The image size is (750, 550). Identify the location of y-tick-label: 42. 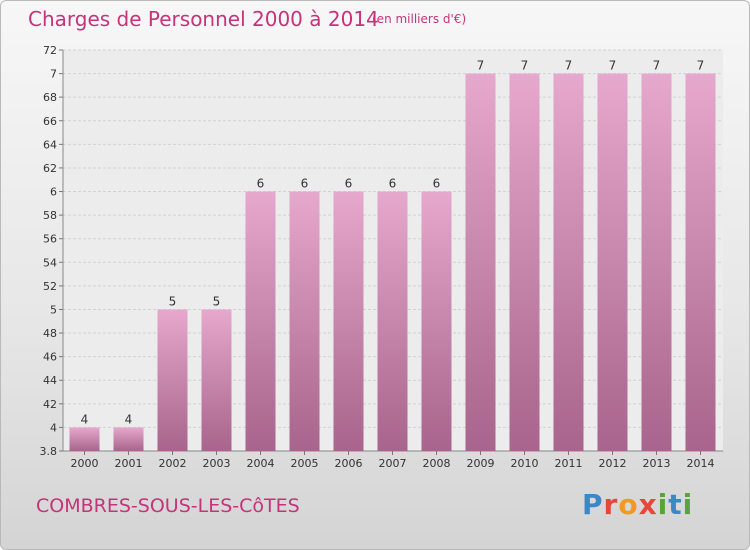
(50, 404).